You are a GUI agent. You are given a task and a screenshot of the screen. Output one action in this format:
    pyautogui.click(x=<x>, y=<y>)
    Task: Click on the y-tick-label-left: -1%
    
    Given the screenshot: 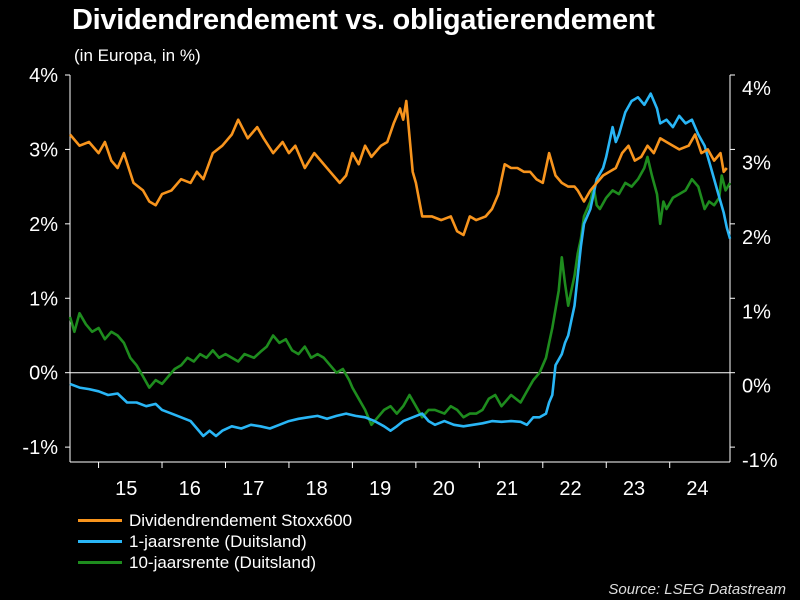 What is the action you would take?
    pyautogui.click(x=40, y=448)
    